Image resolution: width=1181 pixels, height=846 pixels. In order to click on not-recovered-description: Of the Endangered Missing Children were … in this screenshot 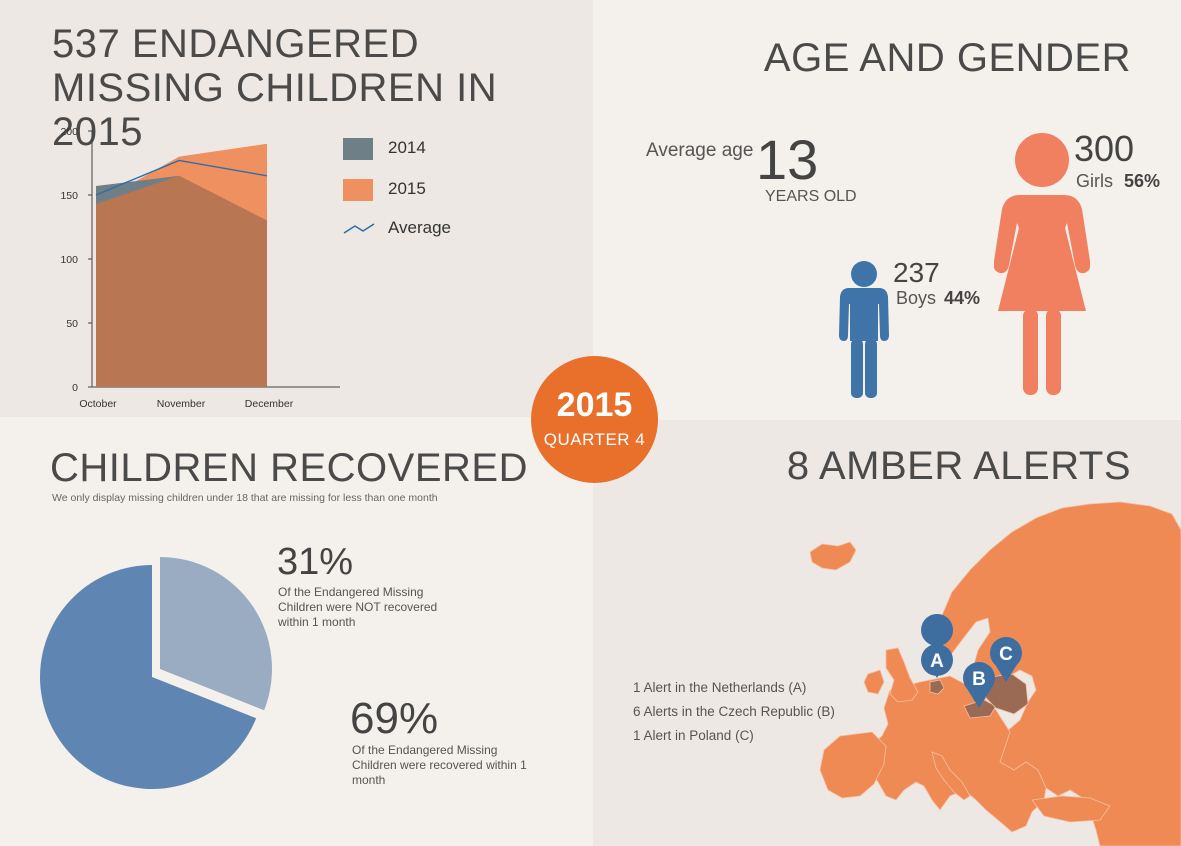, I will do `click(358, 607)`.